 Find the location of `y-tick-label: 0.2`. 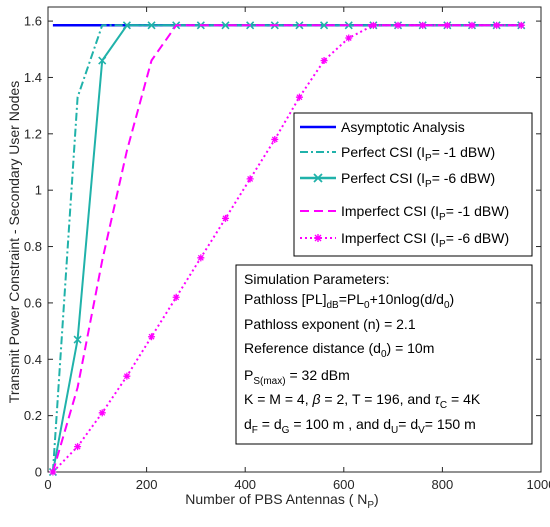

y-tick-label: 0.2 is located at coordinates (33, 415).